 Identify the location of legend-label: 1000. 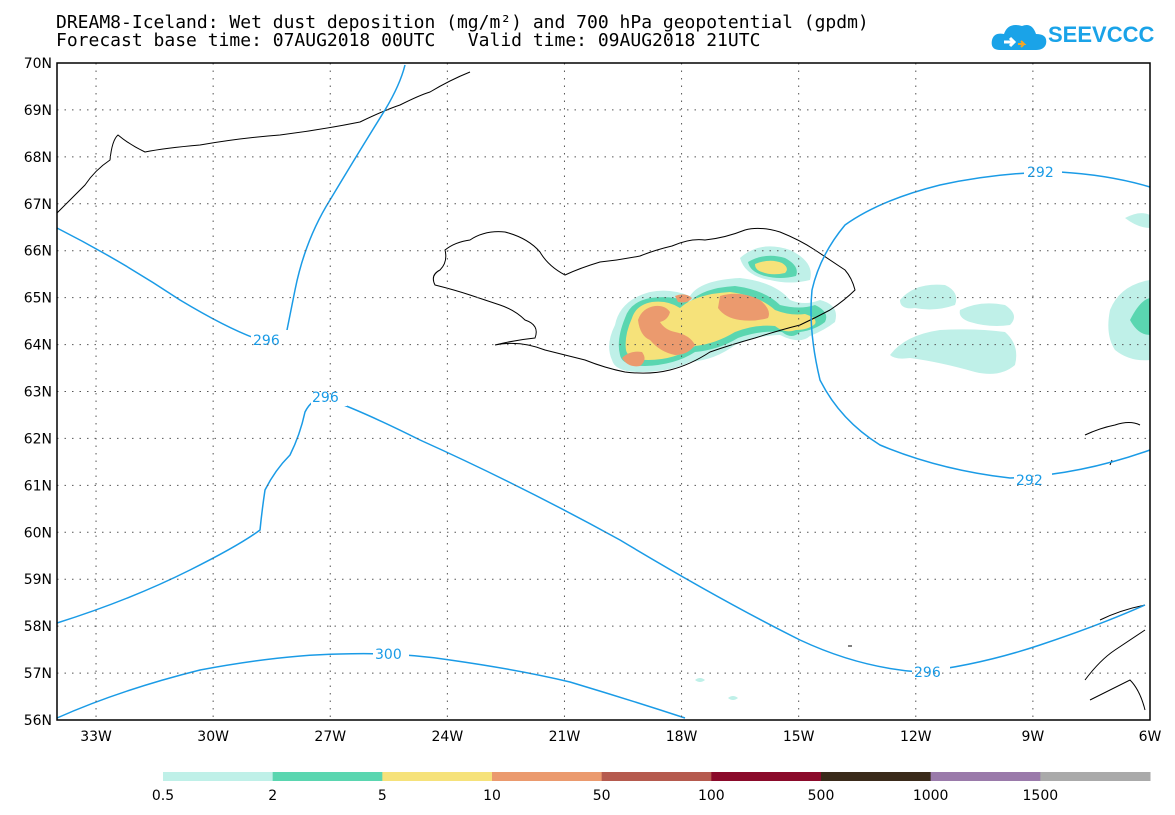
(930, 796).